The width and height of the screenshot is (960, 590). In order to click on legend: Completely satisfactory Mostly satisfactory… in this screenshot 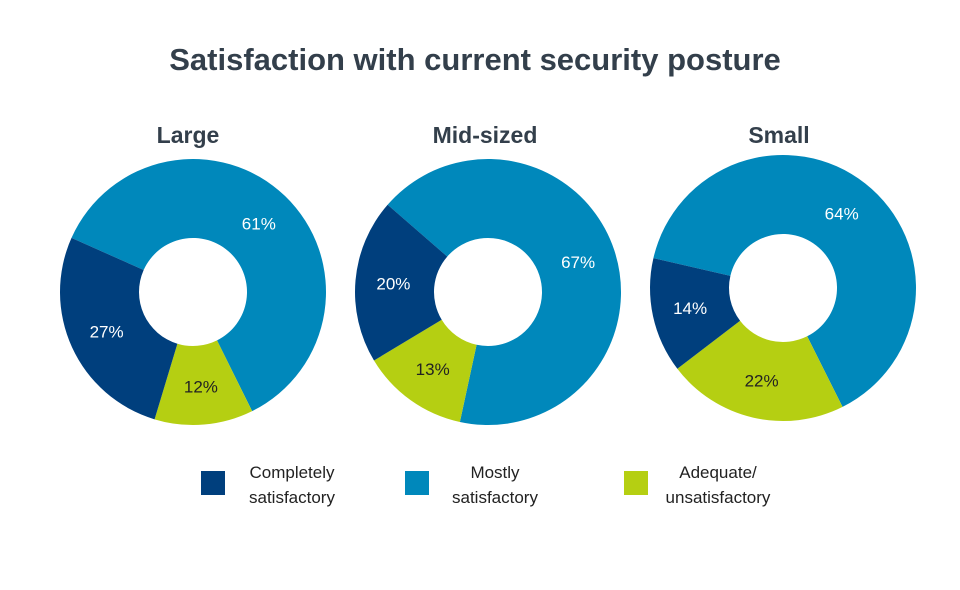, I will do `click(486, 485)`.